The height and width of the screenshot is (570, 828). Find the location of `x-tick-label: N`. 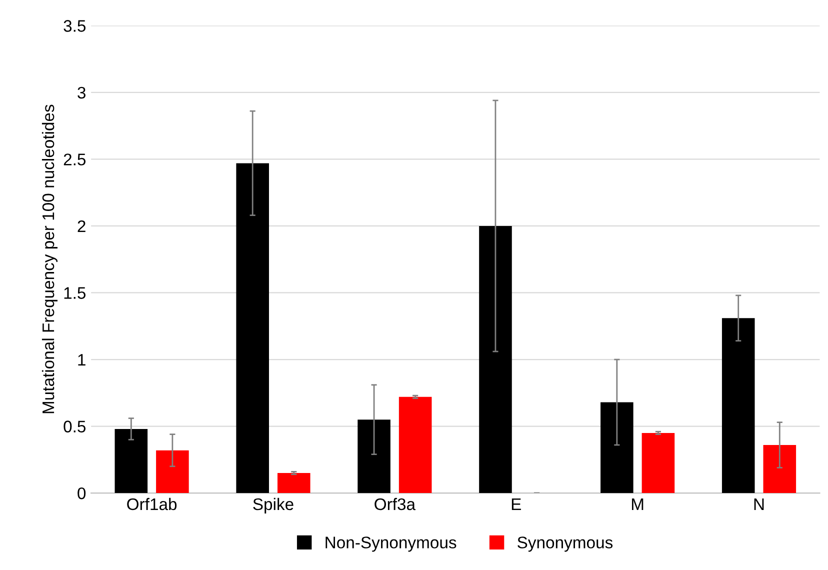

x-tick-label: N is located at coordinates (759, 504).